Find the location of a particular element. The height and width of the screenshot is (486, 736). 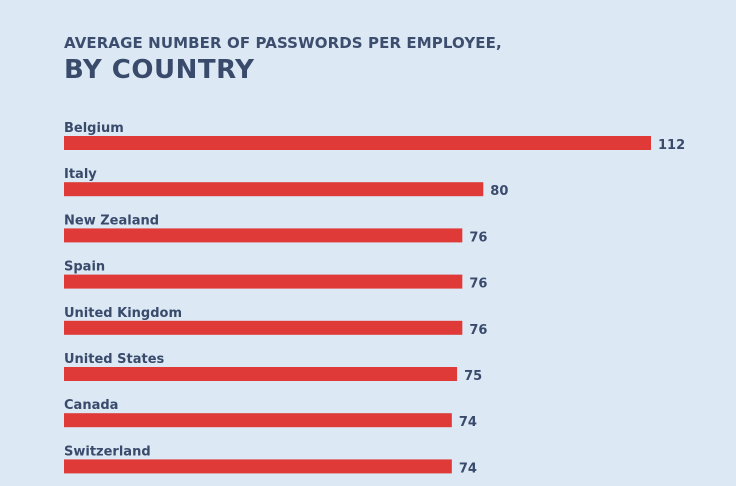

category-label: United Kingdom is located at coordinates (123, 313).